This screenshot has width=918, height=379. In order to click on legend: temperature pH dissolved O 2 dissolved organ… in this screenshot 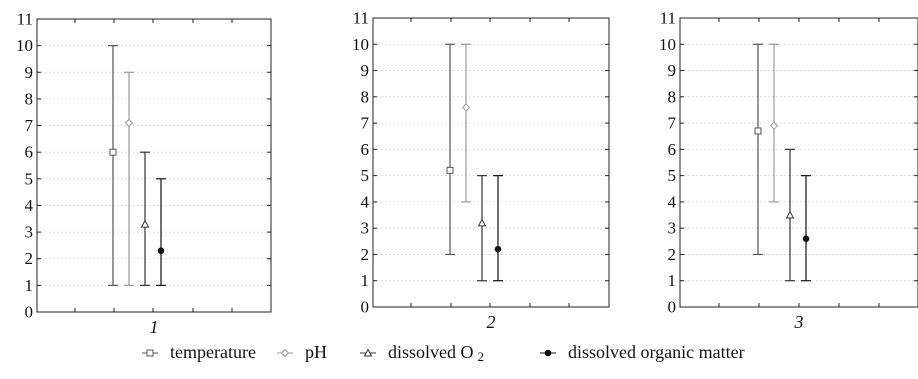, I will do `click(443, 353)`.